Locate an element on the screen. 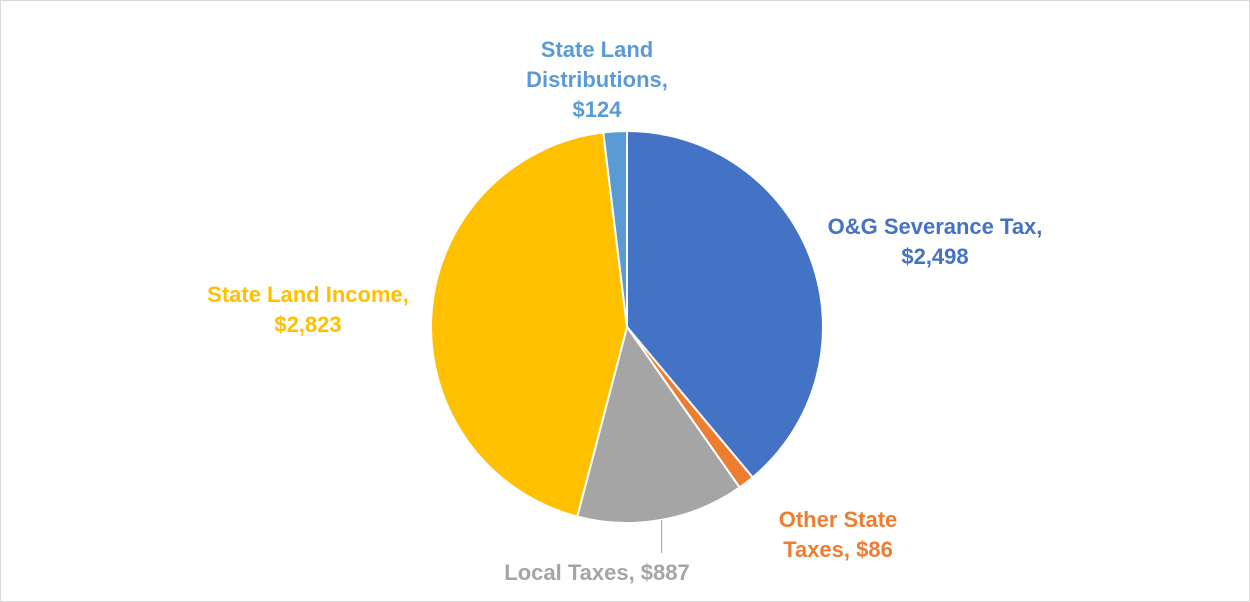  data-label: O&G Severance Tax, $2,498 is located at coordinates (935, 241).